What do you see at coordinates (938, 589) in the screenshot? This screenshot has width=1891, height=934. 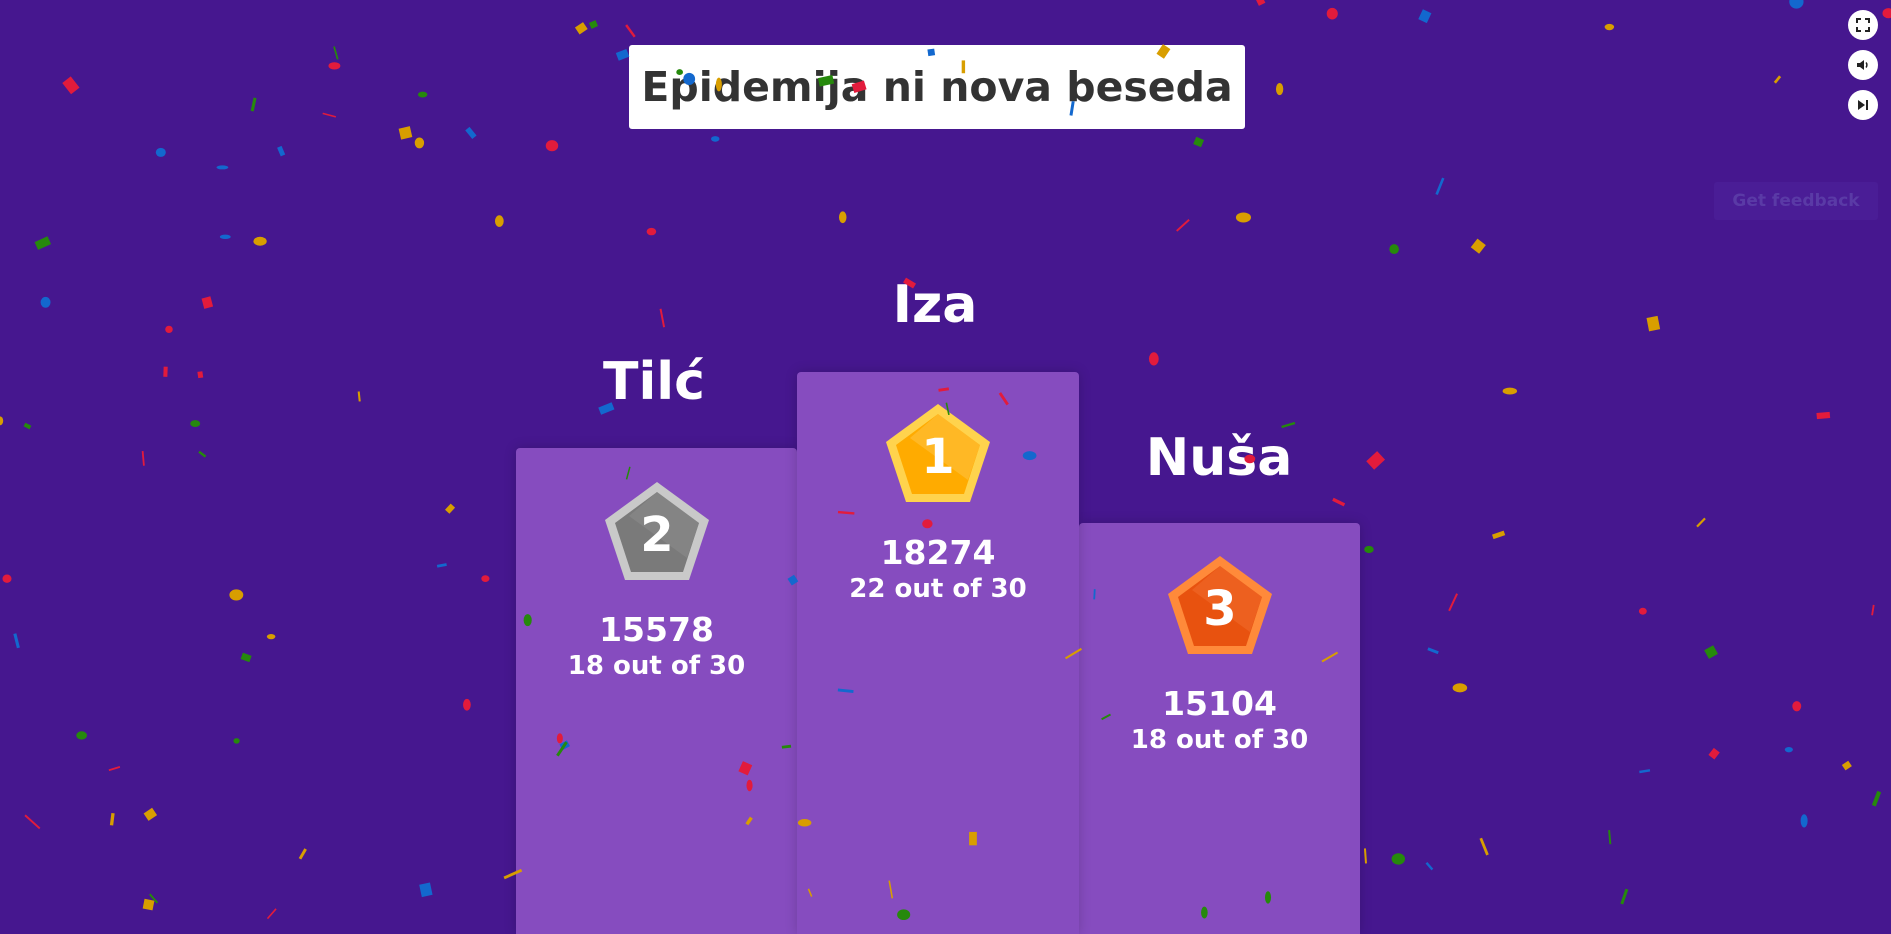 I see `first-place-correct-count: 22 out of 30` at bounding box center [938, 589].